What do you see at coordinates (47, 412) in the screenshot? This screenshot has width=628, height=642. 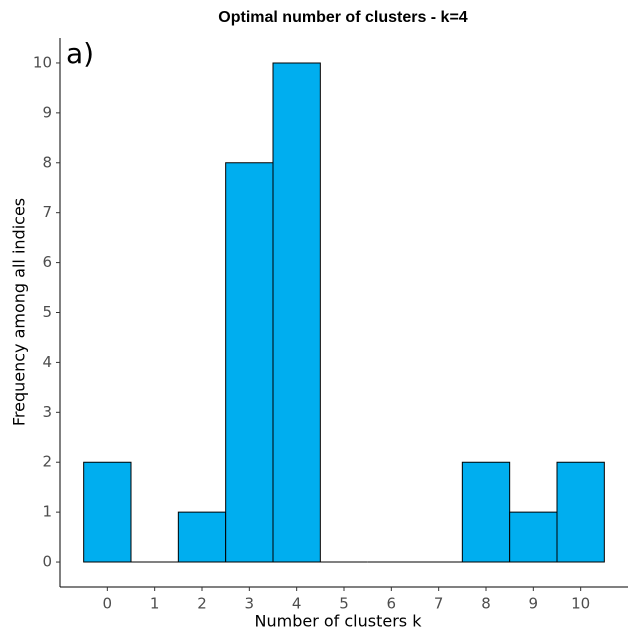 I see `y-tick-label: 3` at bounding box center [47, 412].